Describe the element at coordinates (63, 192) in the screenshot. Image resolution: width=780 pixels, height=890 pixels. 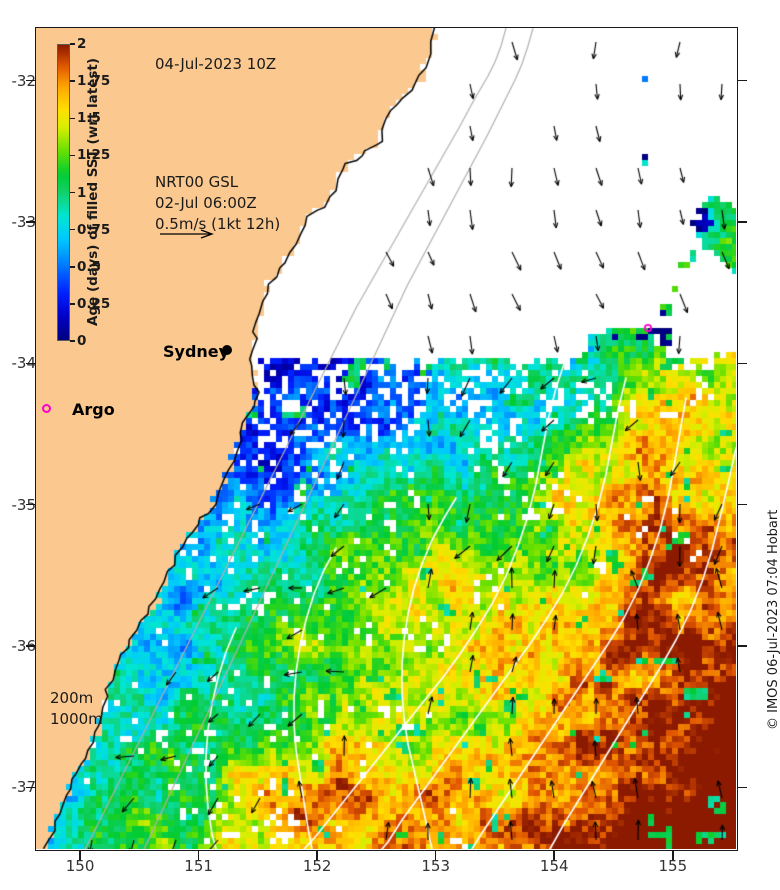
I see `colorbar` at that location.